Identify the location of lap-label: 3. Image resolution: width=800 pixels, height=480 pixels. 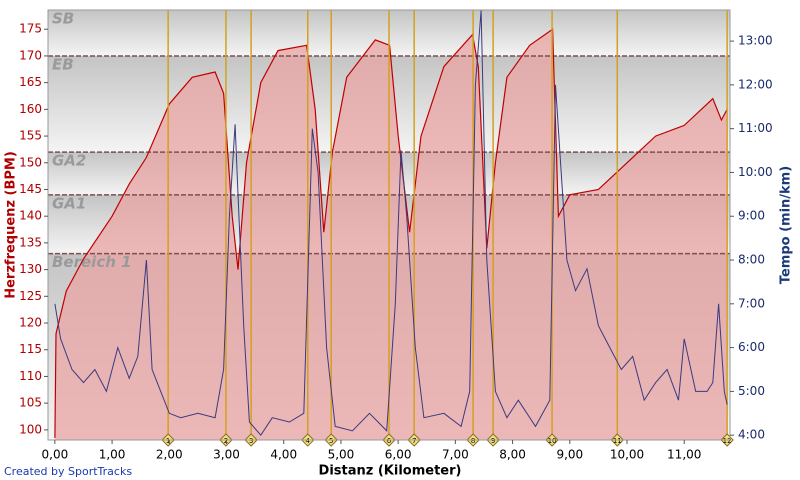
(251, 441).